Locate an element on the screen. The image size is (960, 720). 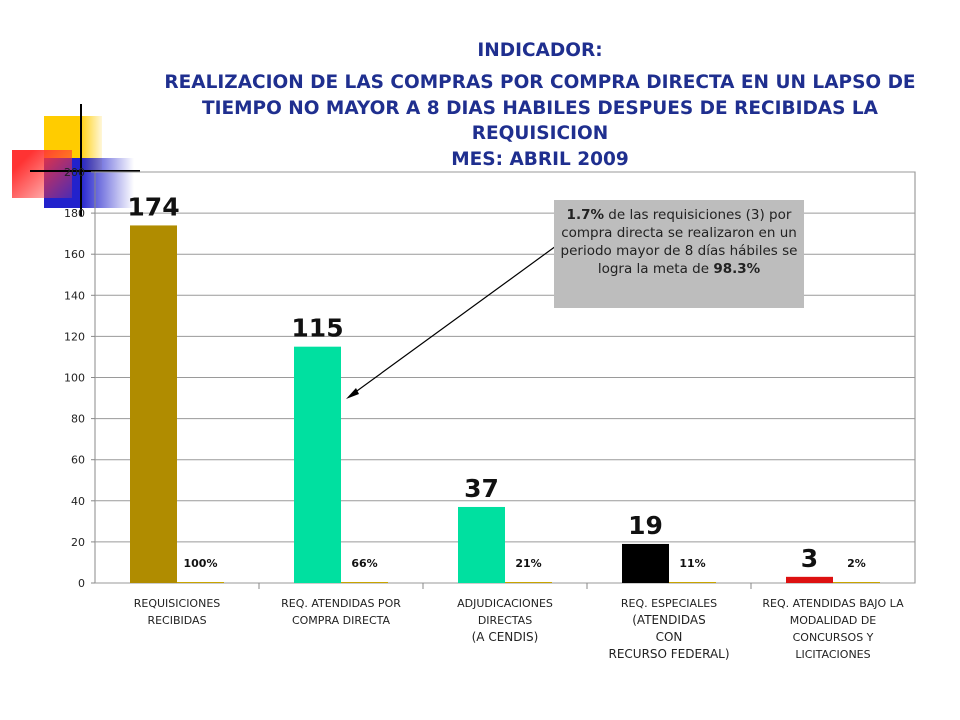
data-label-count: 115 is located at coordinates (317, 328).